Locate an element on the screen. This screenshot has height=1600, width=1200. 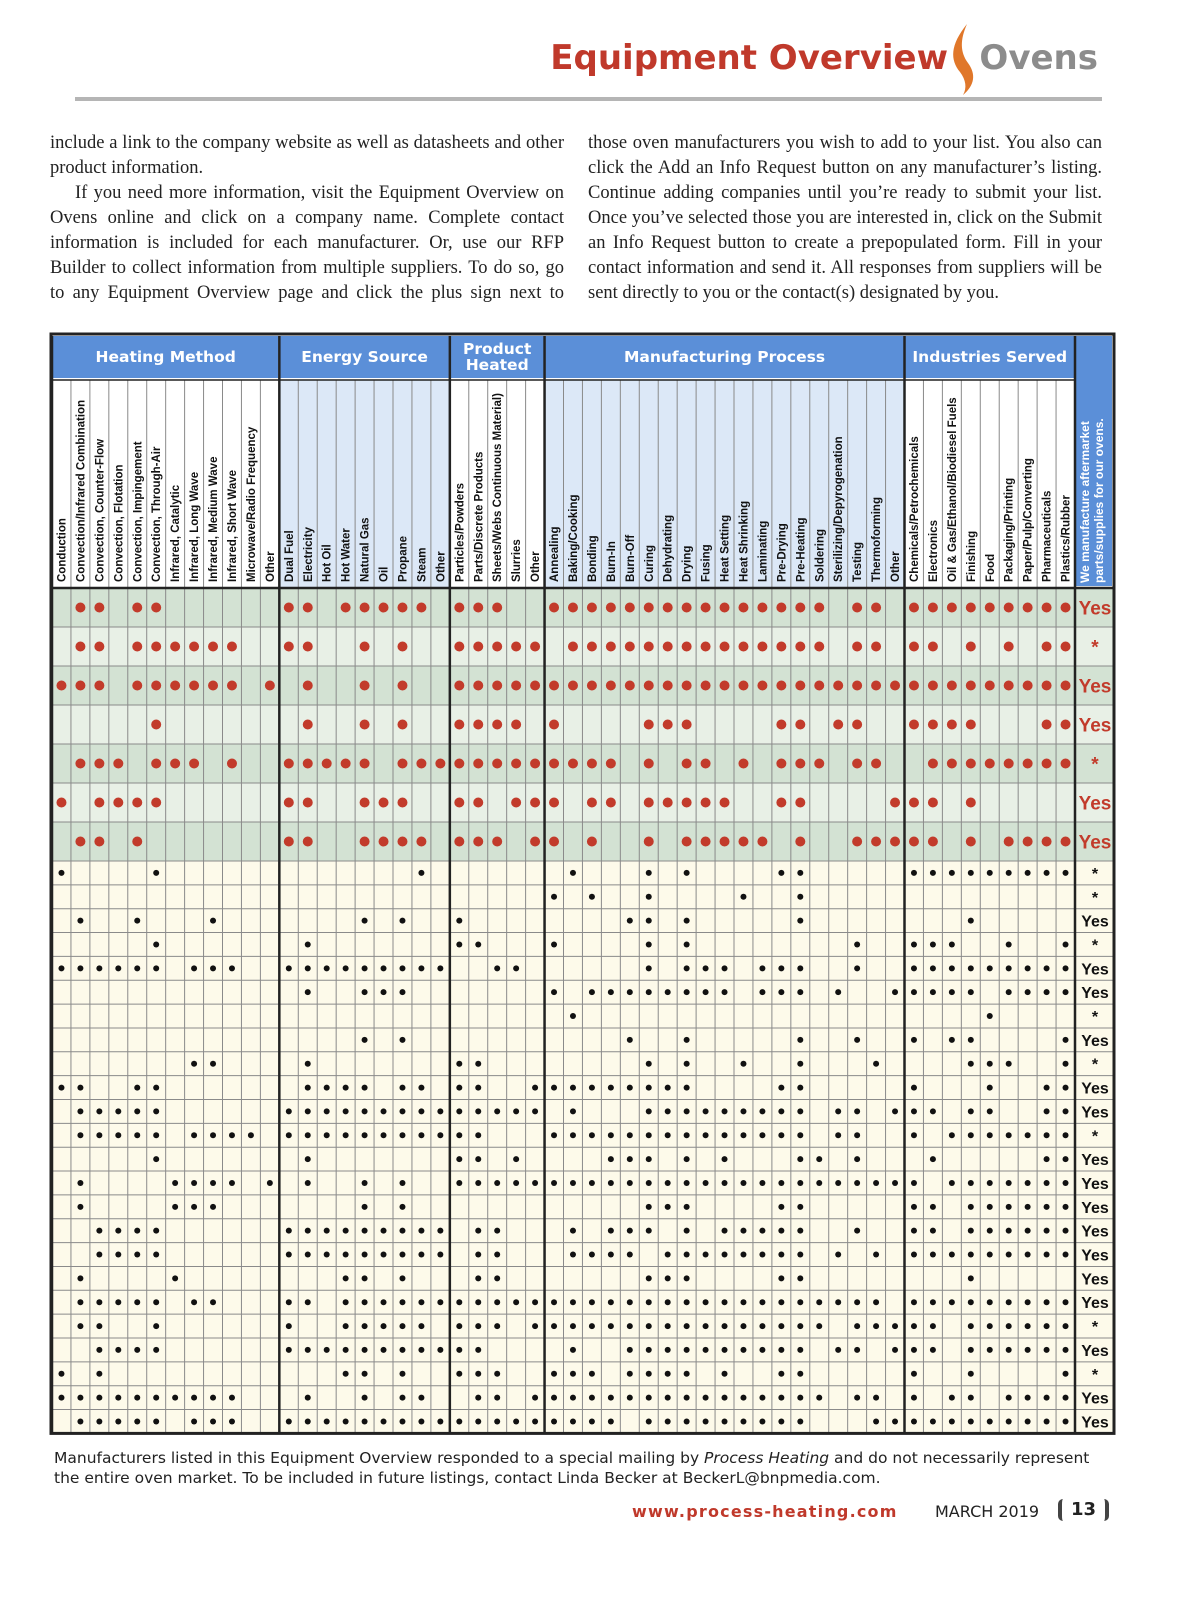
column-label: Dehydrating is located at coordinates (669, 548).